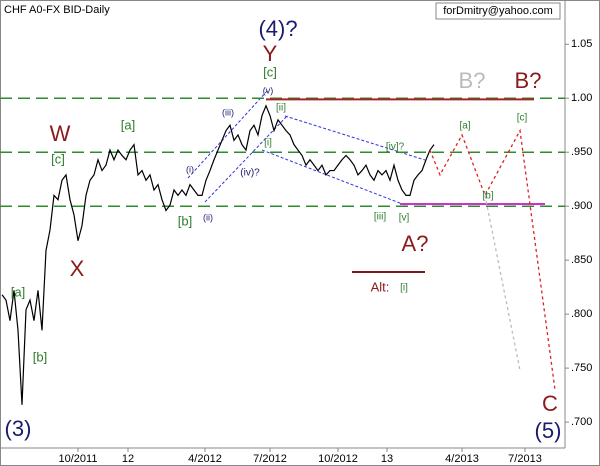  Describe the element at coordinates (57, 10) in the screenshot. I see `chart-title: CHF A0-FX BID-Daily` at that location.